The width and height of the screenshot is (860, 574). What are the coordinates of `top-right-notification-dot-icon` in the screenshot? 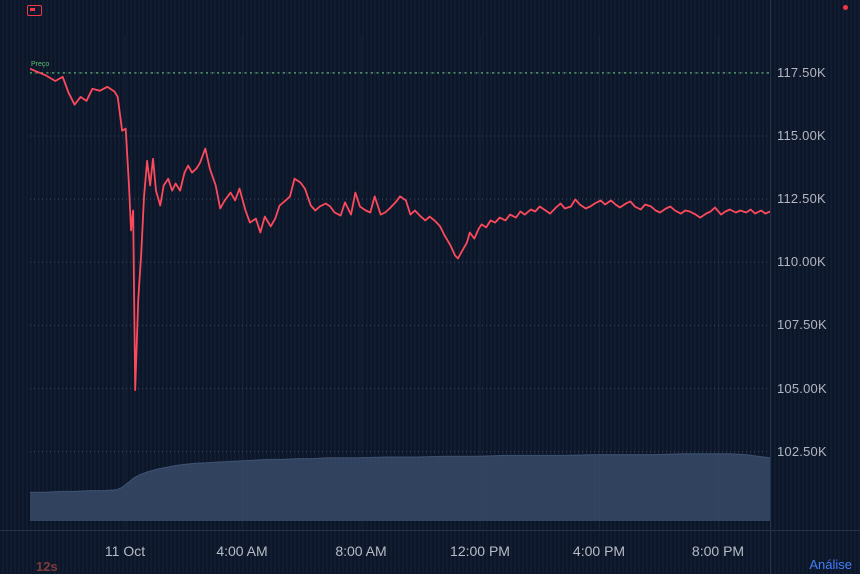 It's located at (845, 7).